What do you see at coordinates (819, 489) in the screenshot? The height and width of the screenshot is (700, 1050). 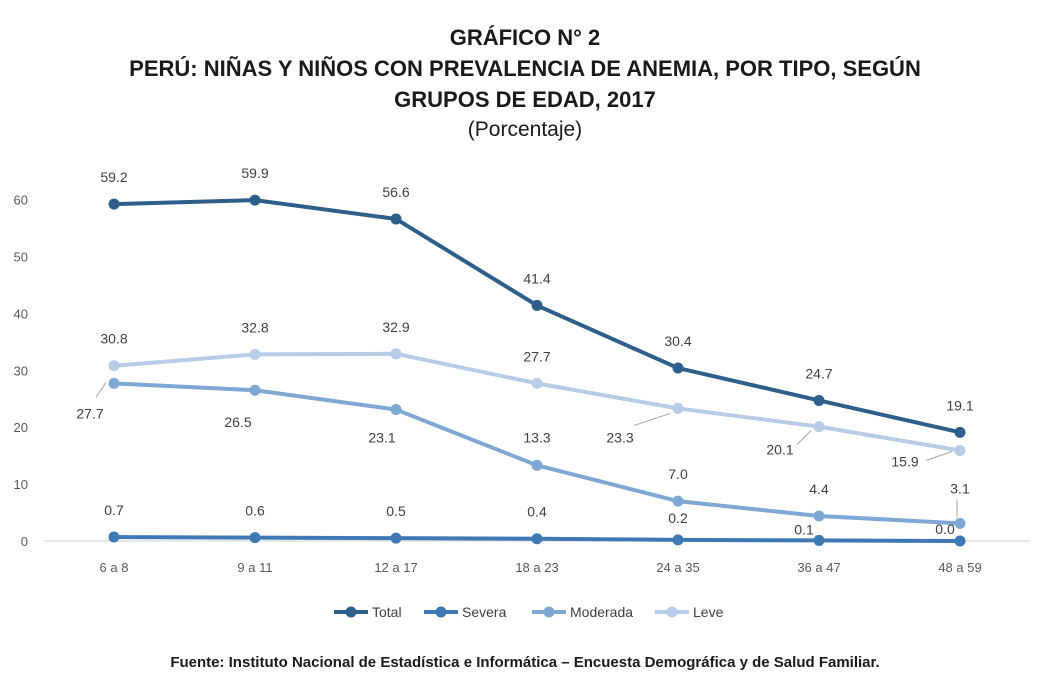 I see `data-label: 4.4` at bounding box center [819, 489].